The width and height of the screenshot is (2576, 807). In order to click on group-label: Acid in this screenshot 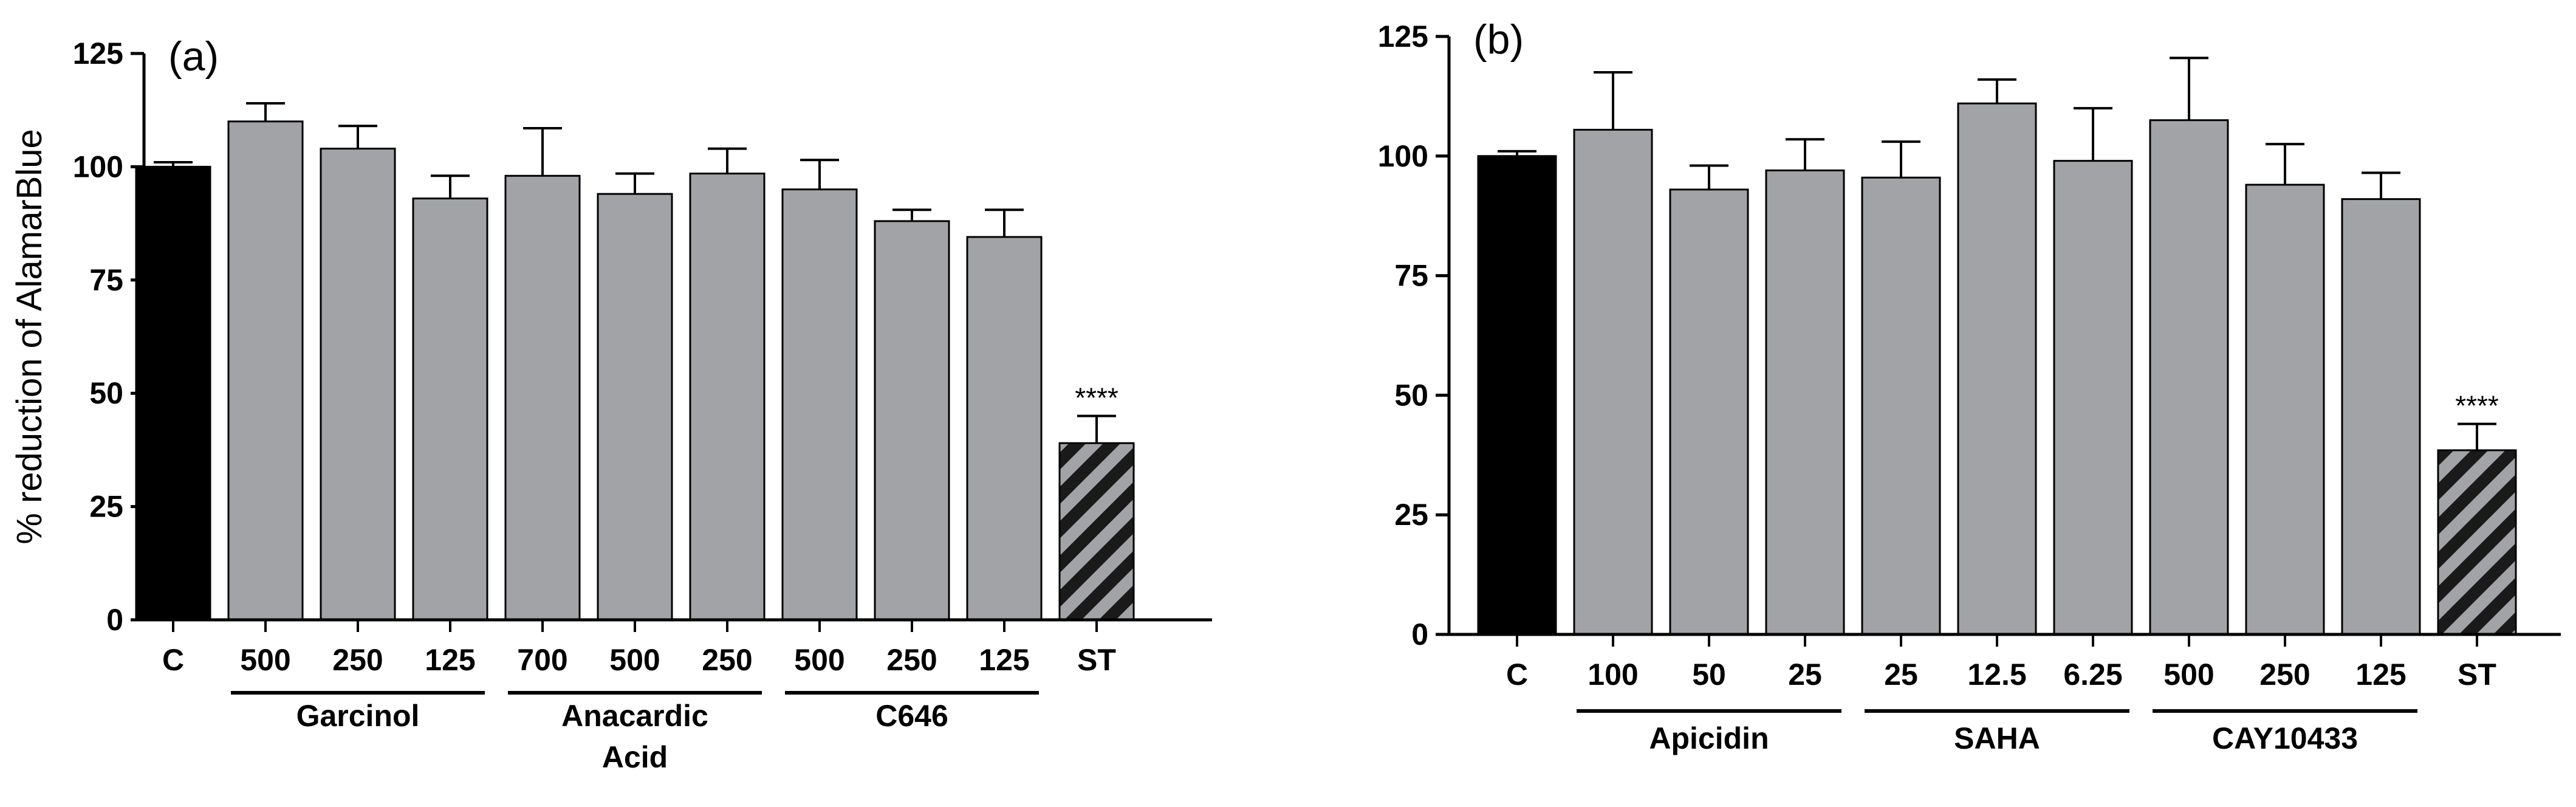, I will do `click(635, 757)`.